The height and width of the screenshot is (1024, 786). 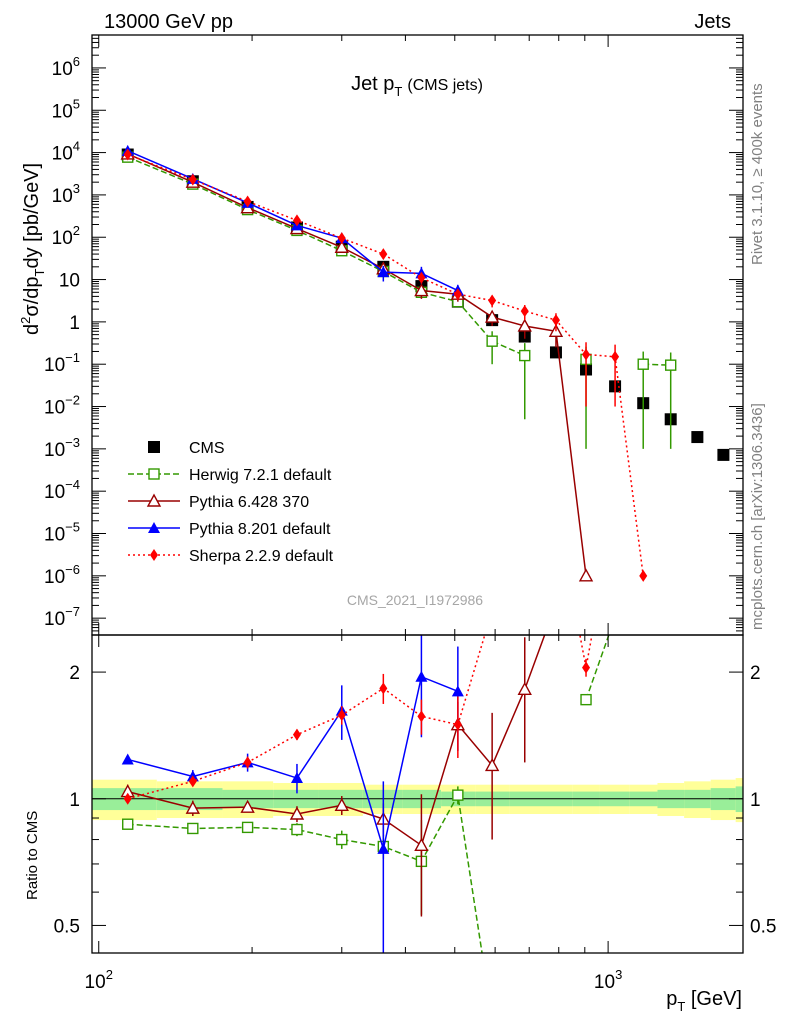 I want to click on analysis-id: CMS_2021_I1972986, so click(x=415, y=600).